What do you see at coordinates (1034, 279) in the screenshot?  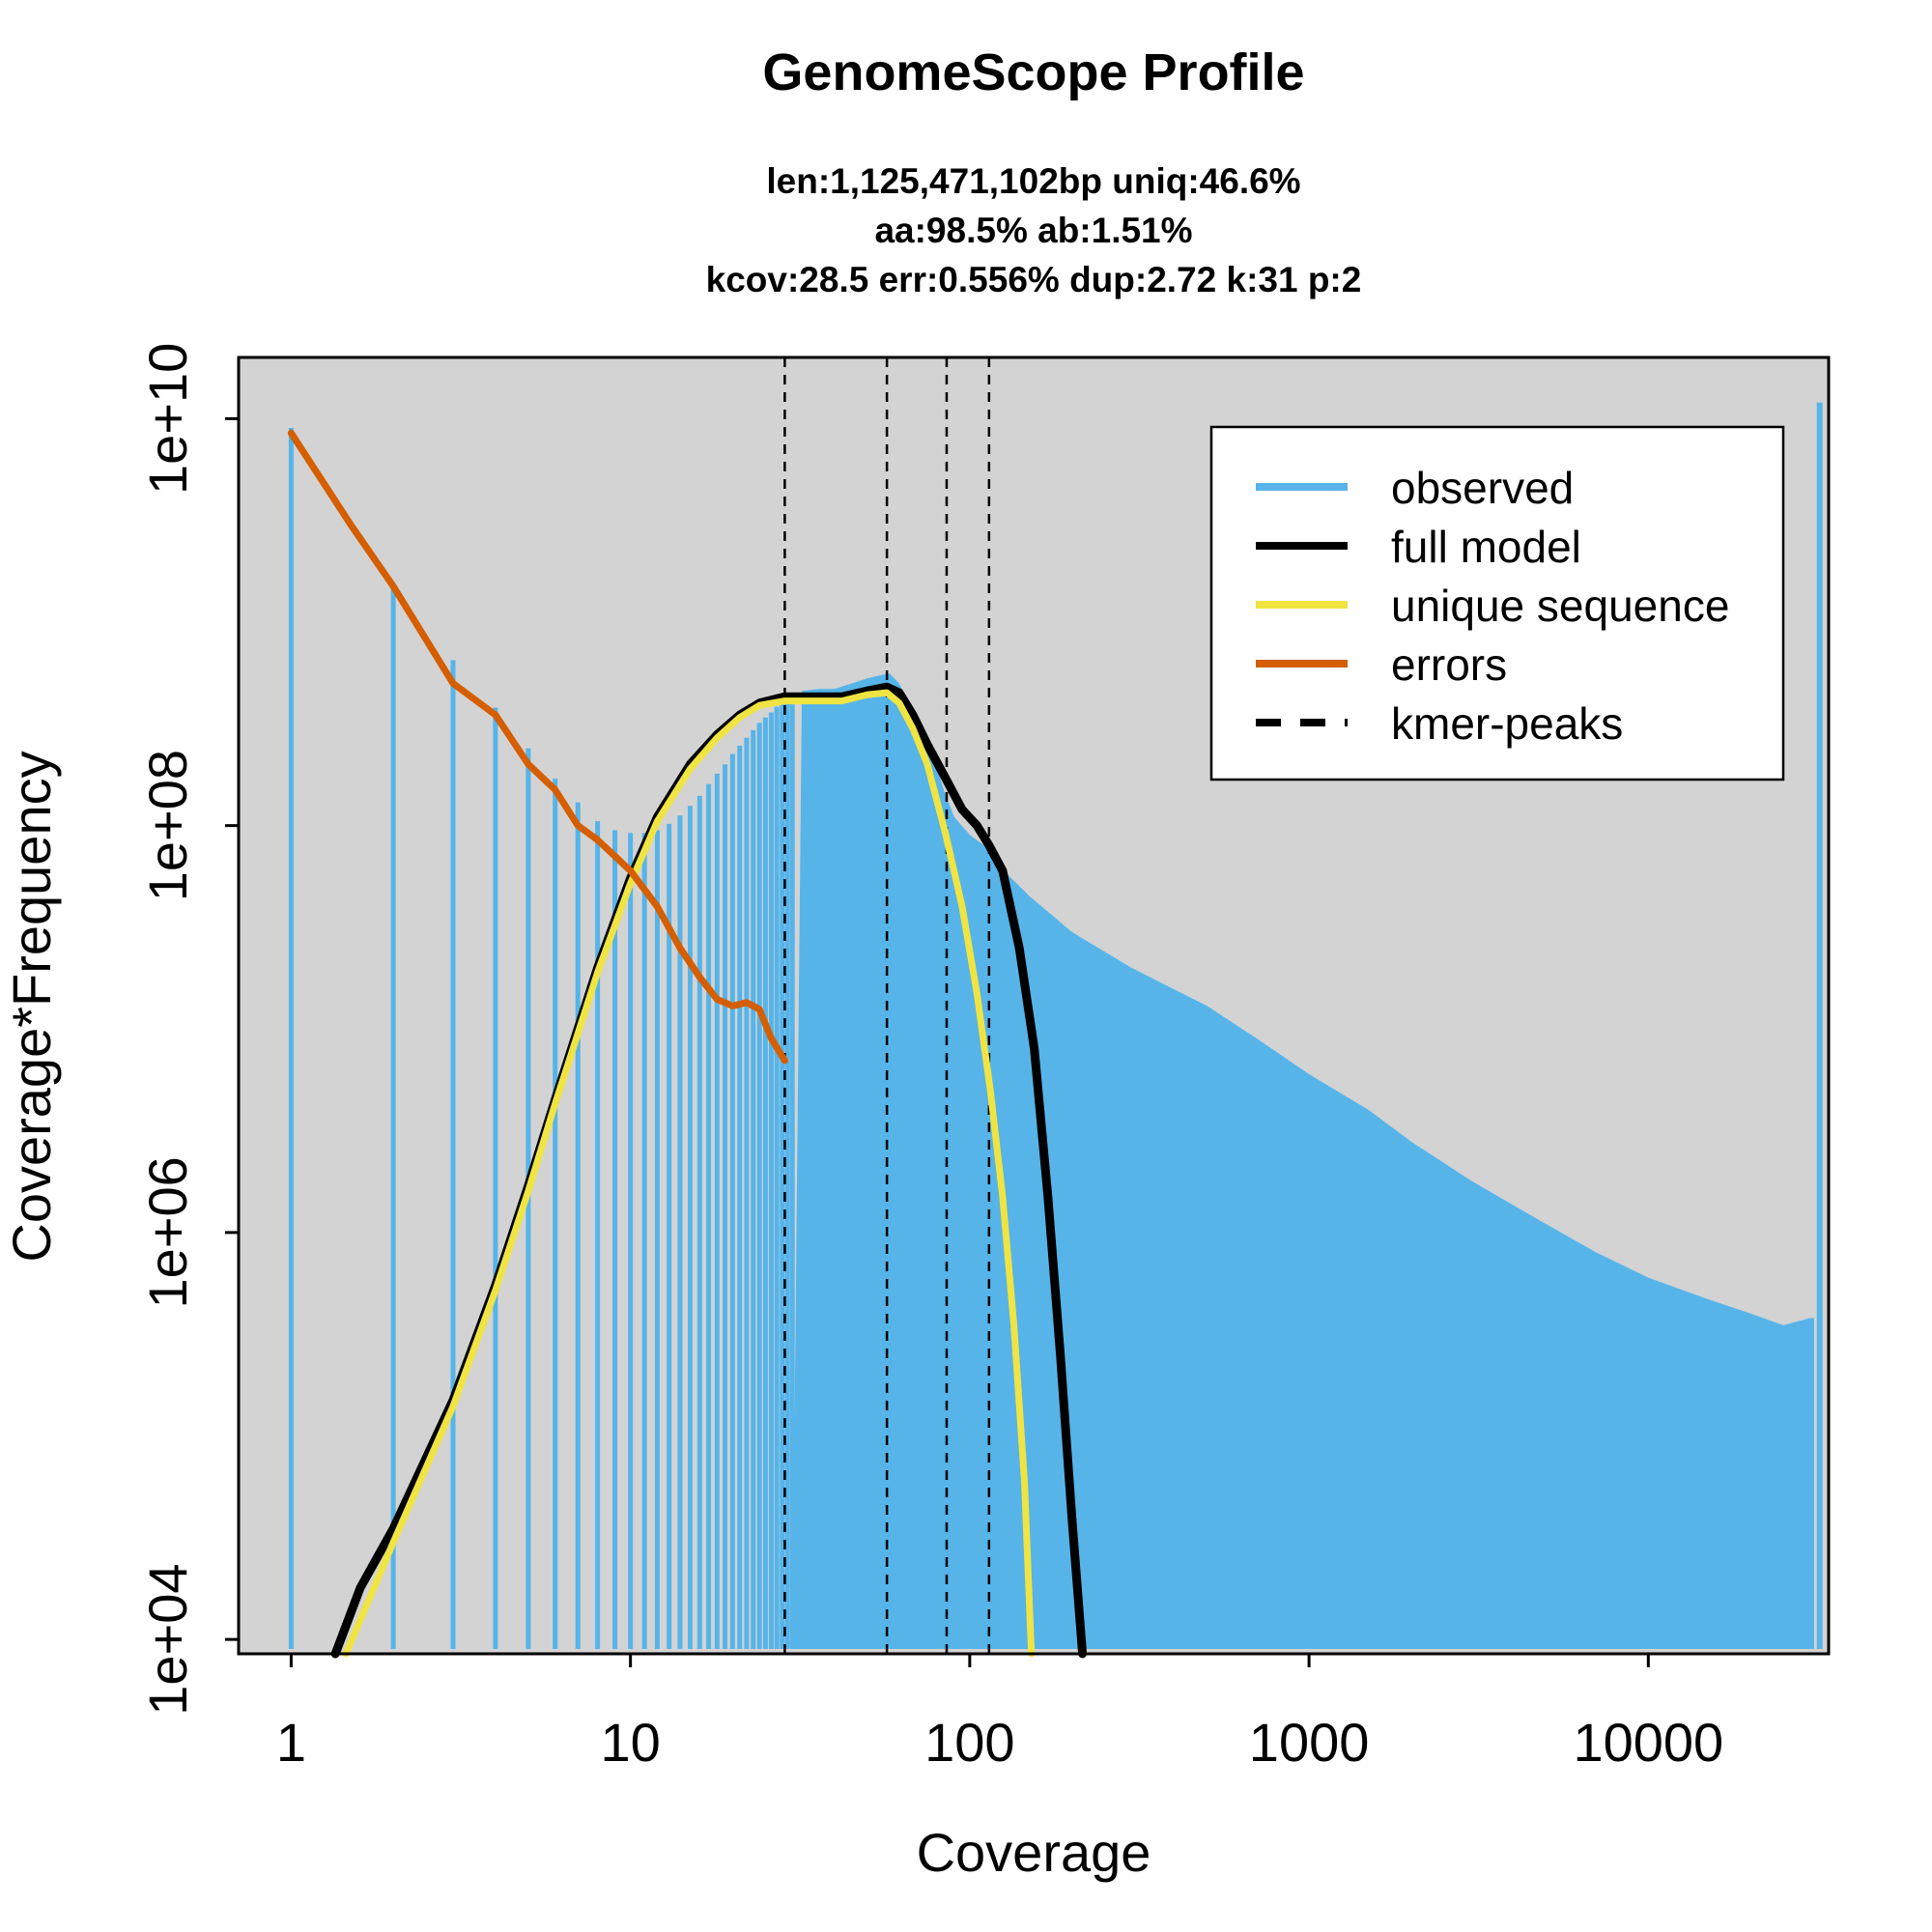 I see `chart-subtitle-line-3: kcov:28.5 err:0.556% dup:2.72 k:31 p:2` at bounding box center [1034, 279].